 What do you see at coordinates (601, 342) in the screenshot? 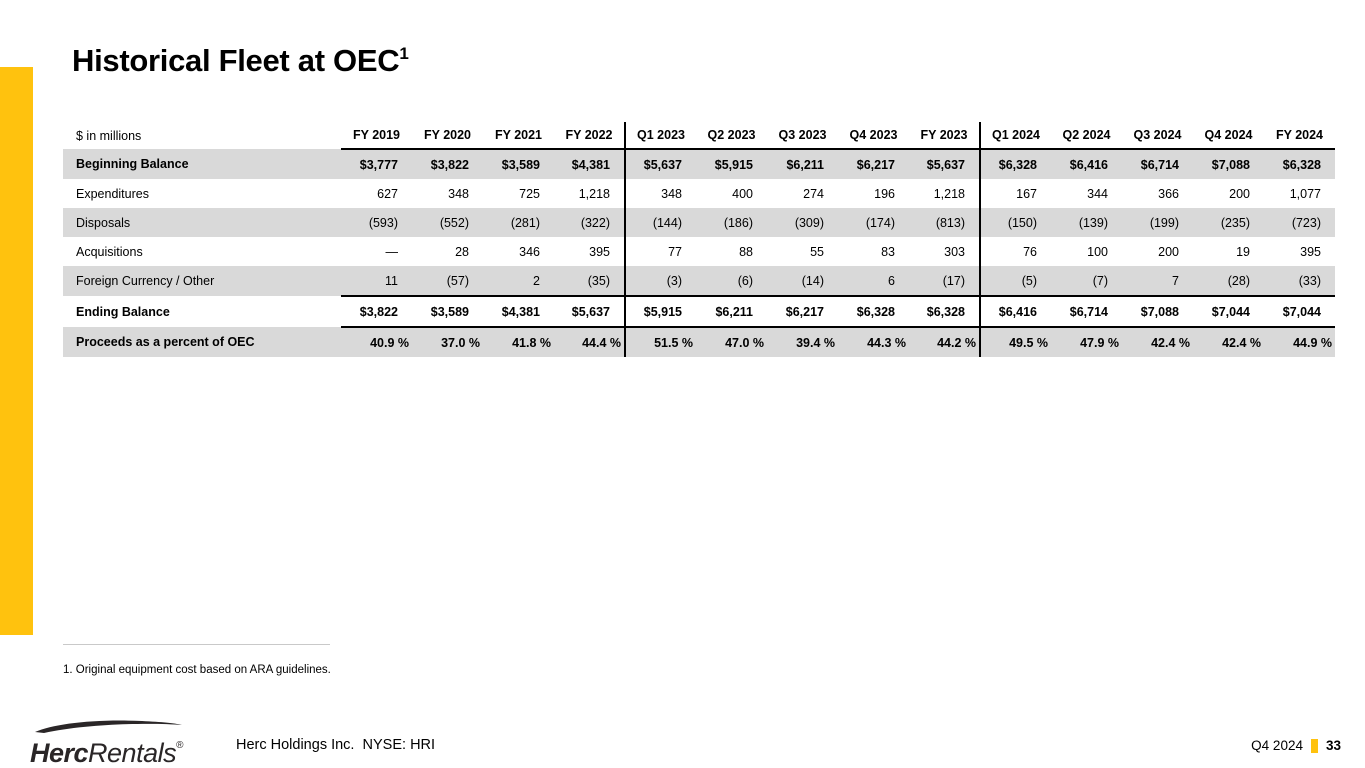
I see `cell-value: 44.4 %` at bounding box center [601, 342].